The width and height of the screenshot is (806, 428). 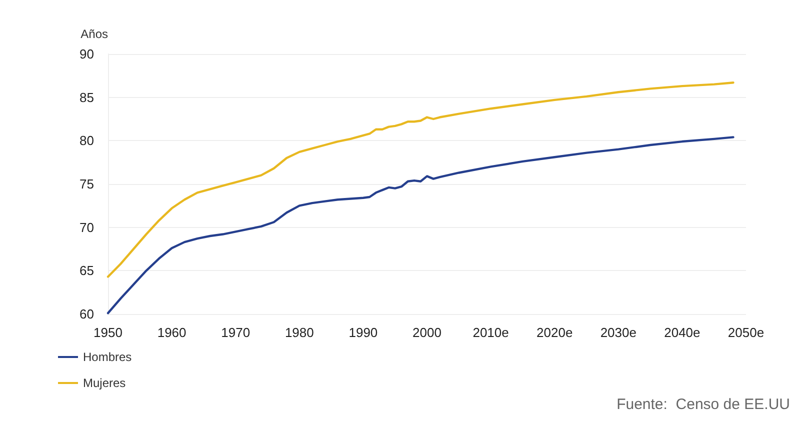 I want to click on x-tick-label: 2000, so click(x=427, y=332).